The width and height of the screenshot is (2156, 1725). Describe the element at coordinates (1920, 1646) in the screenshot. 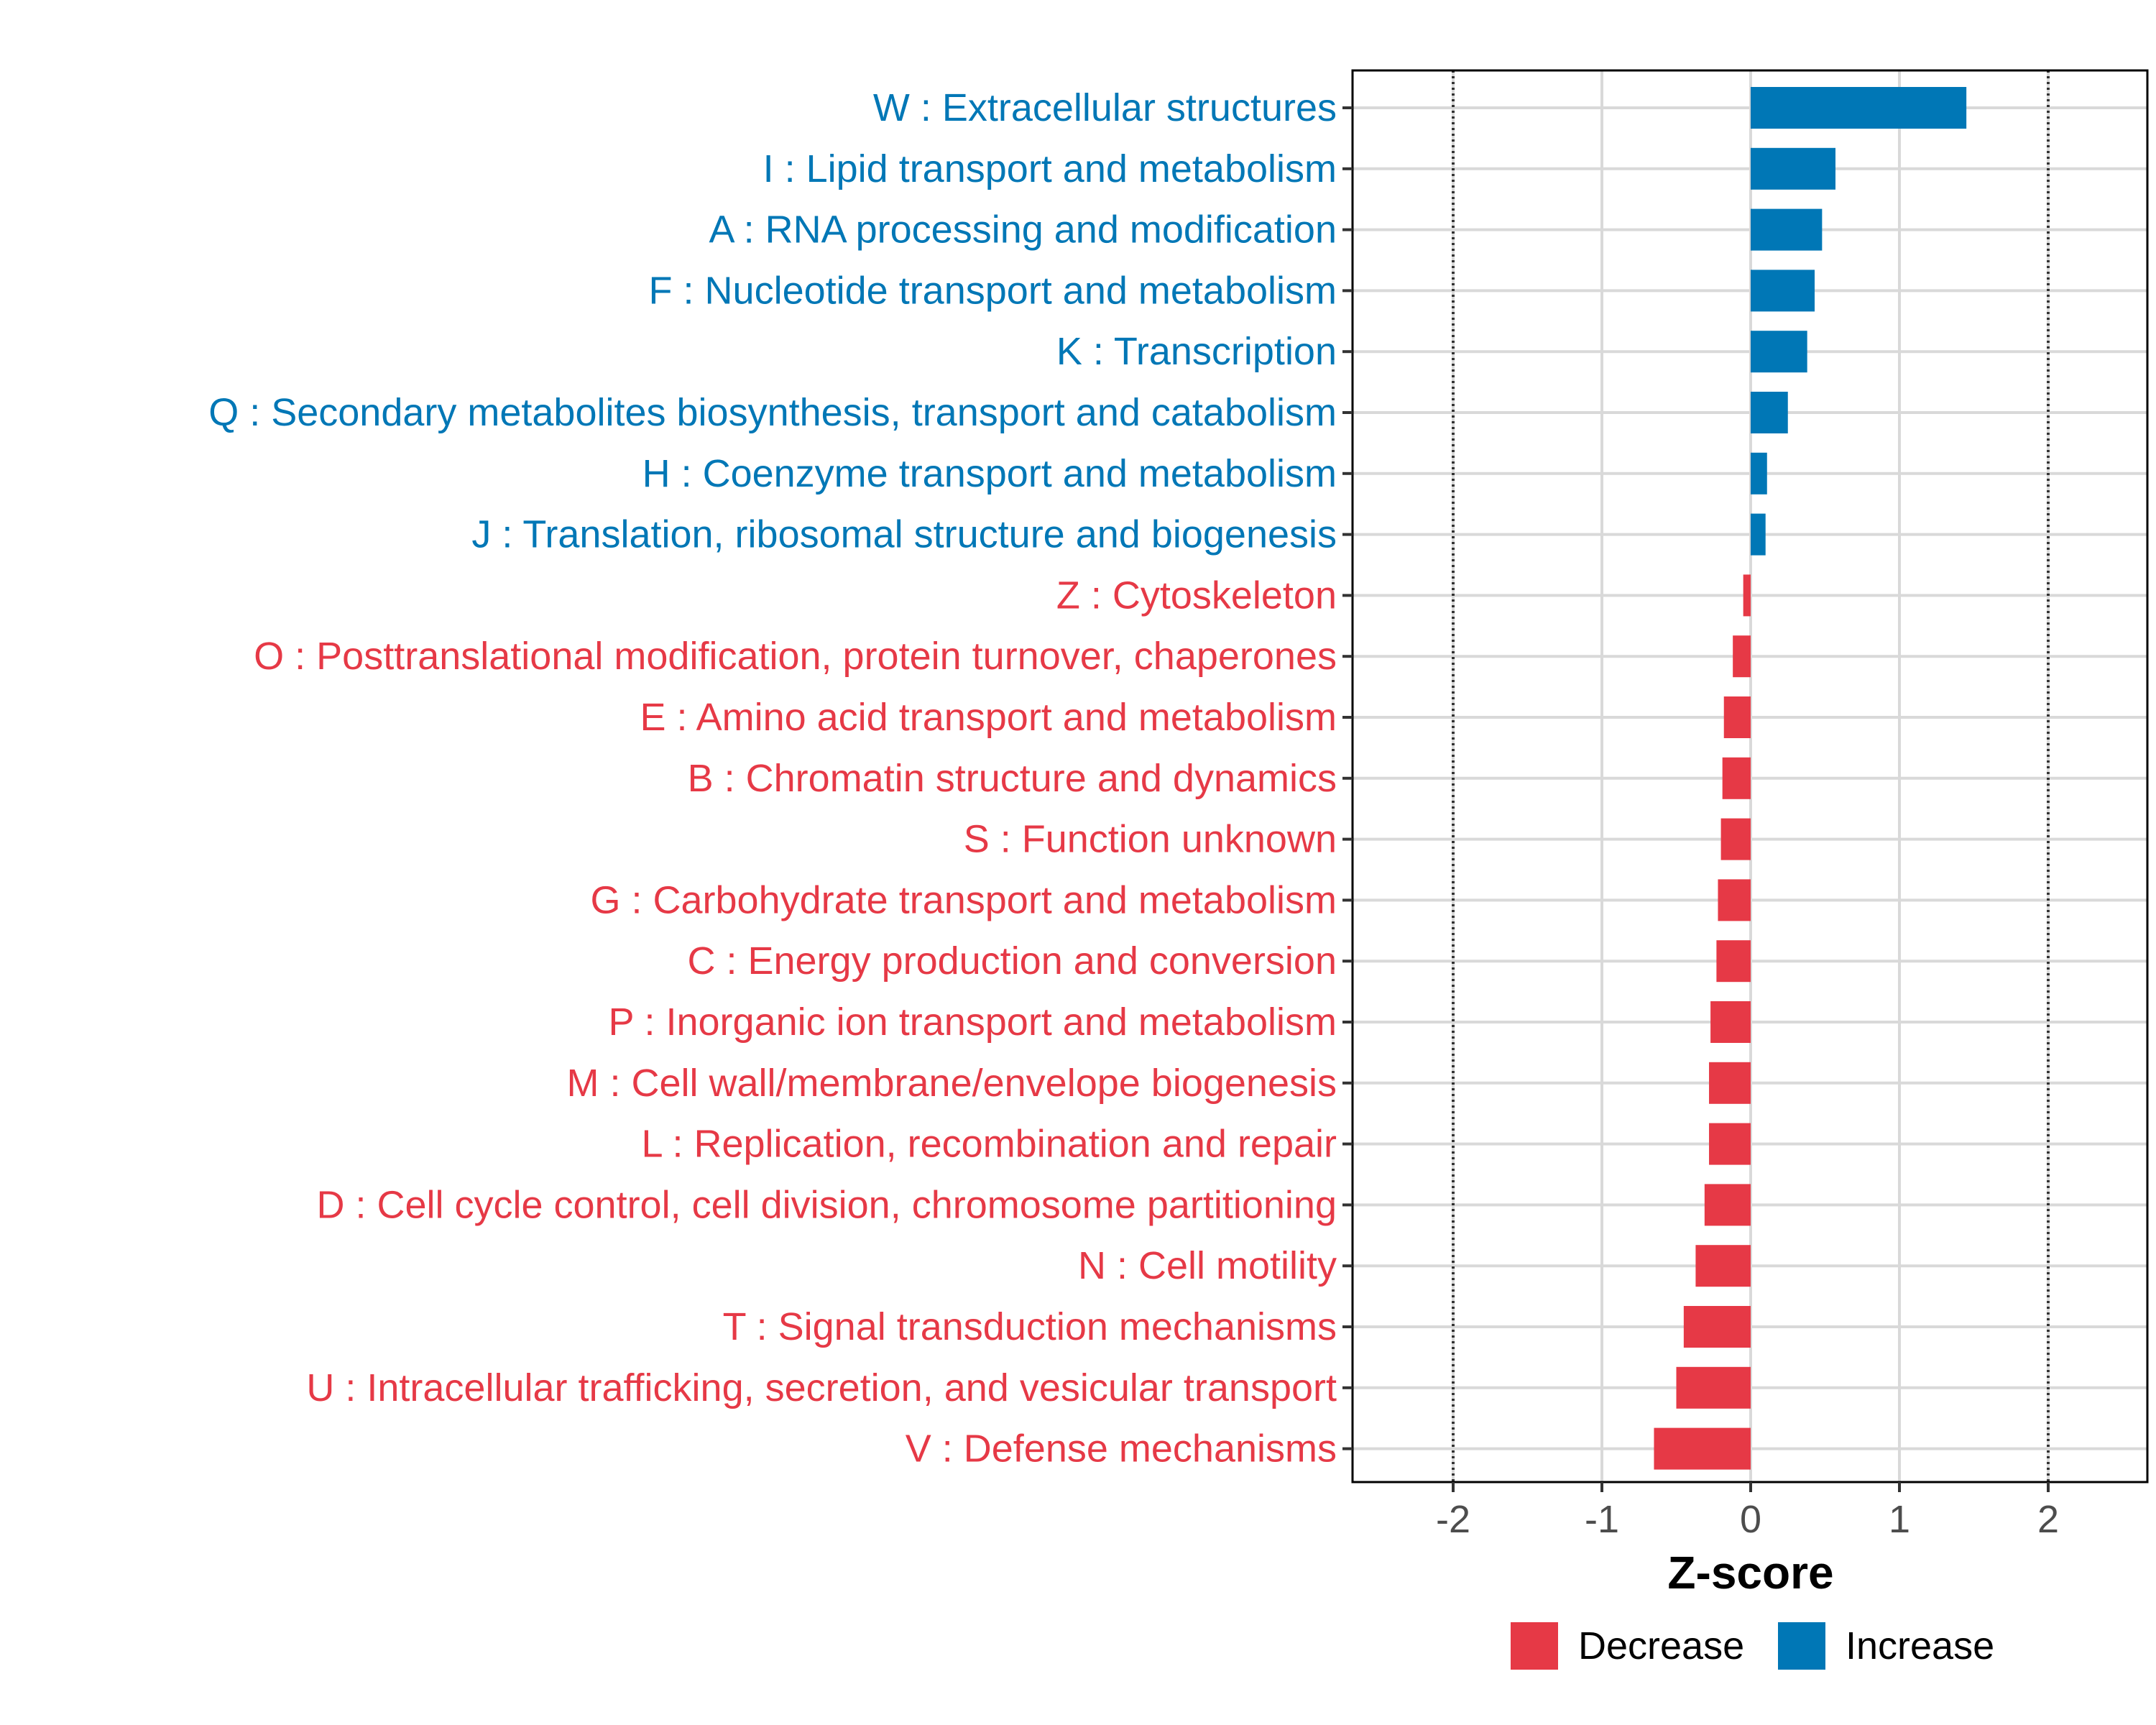

I see `legend-label-increase: Increase` at that location.